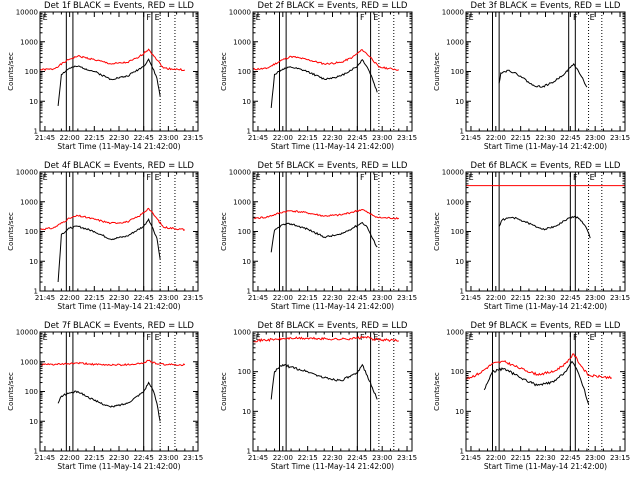  I want to click on panel-title: Det 7f BLACK = Events, RED = LLD, so click(119, 326).